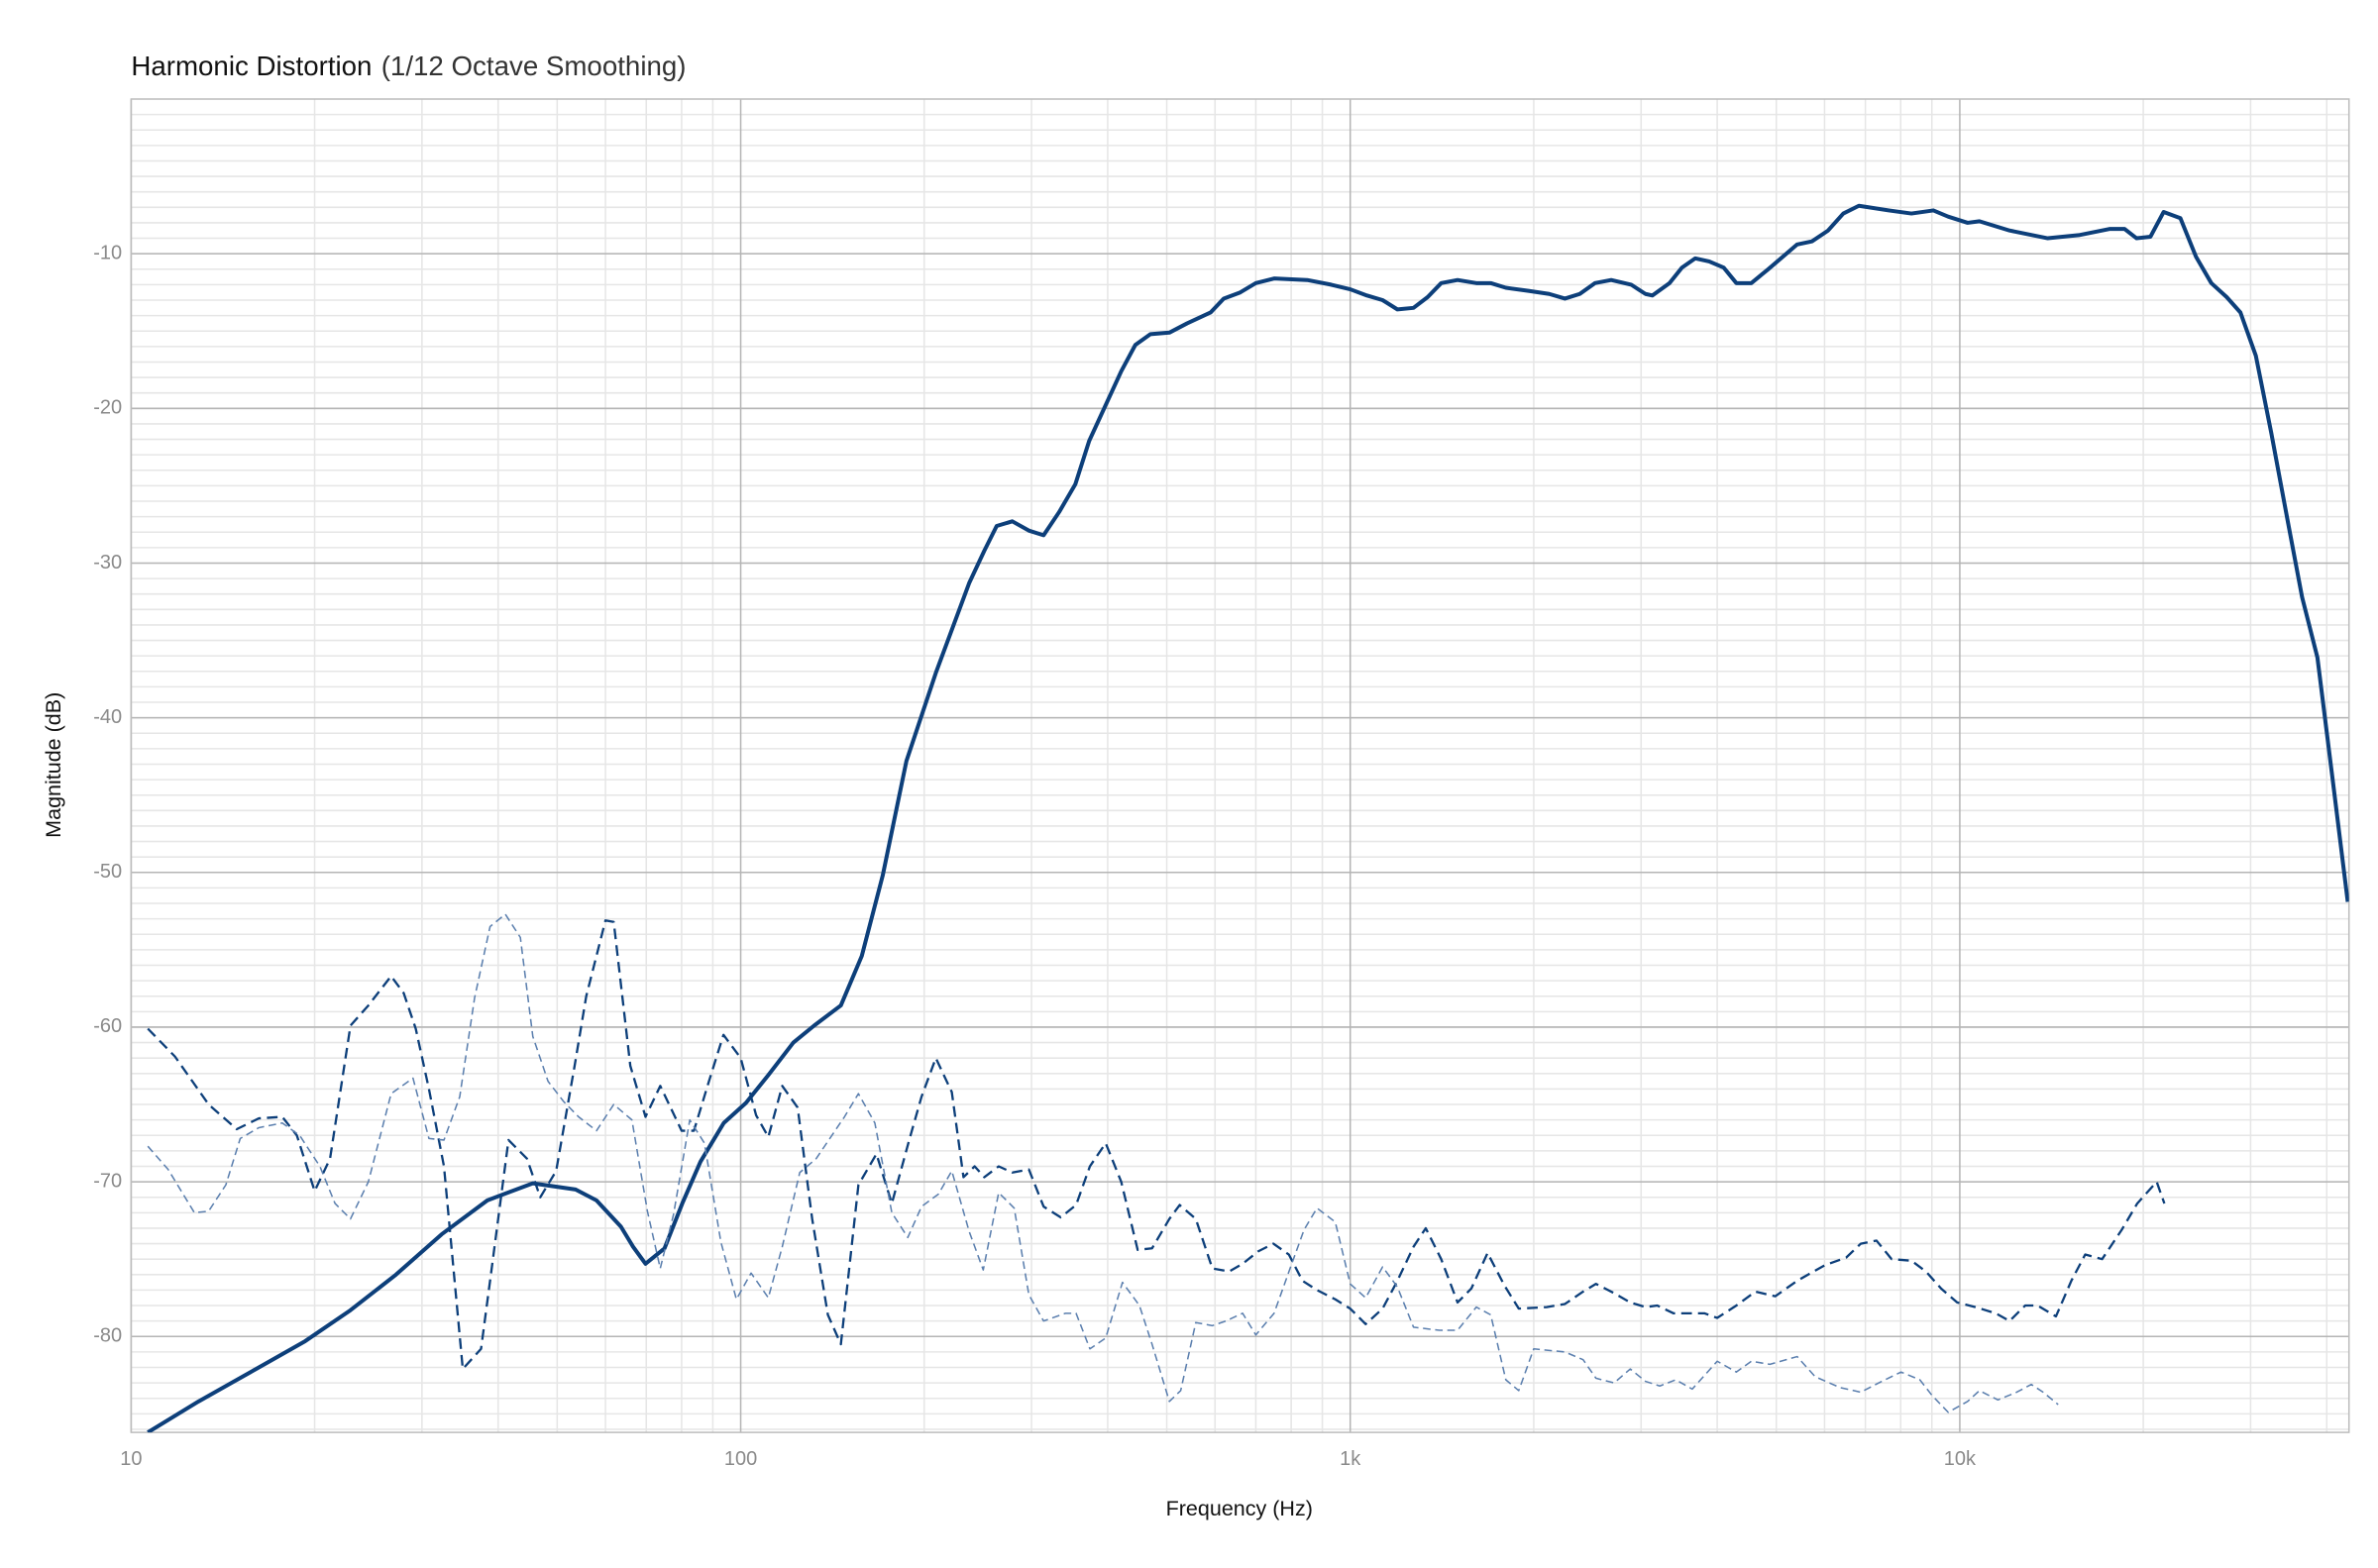  What do you see at coordinates (108, 1336) in the screenshot?
I see `y-tick-label: -80` at bounding box center [108, 1336].